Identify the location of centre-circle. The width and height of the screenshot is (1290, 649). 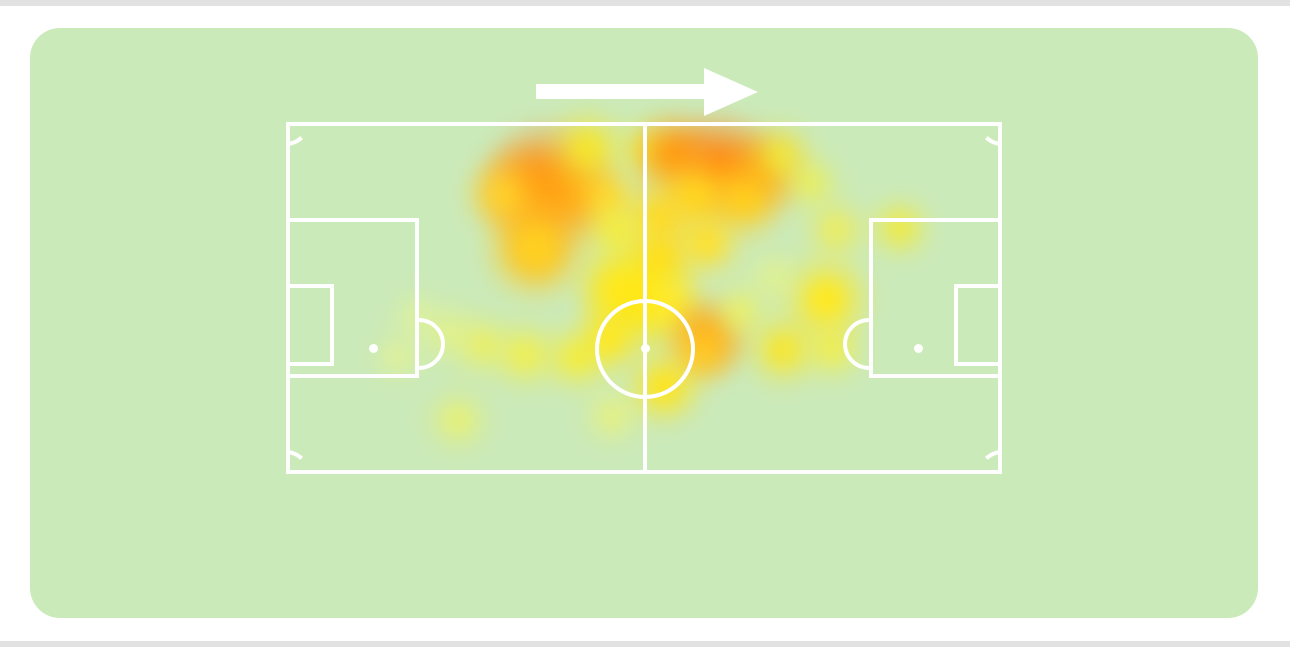
(645, 349).